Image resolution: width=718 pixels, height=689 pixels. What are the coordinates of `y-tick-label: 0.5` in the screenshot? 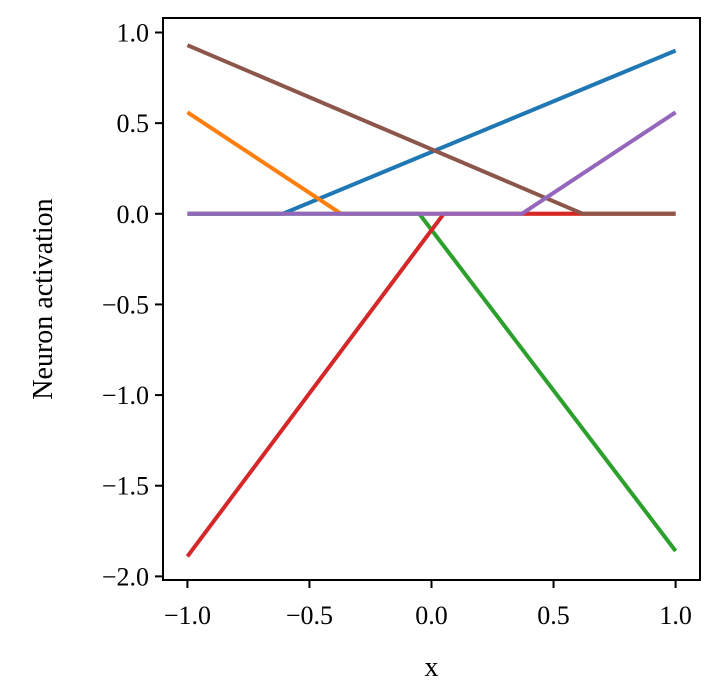 It's located at (133, 123).